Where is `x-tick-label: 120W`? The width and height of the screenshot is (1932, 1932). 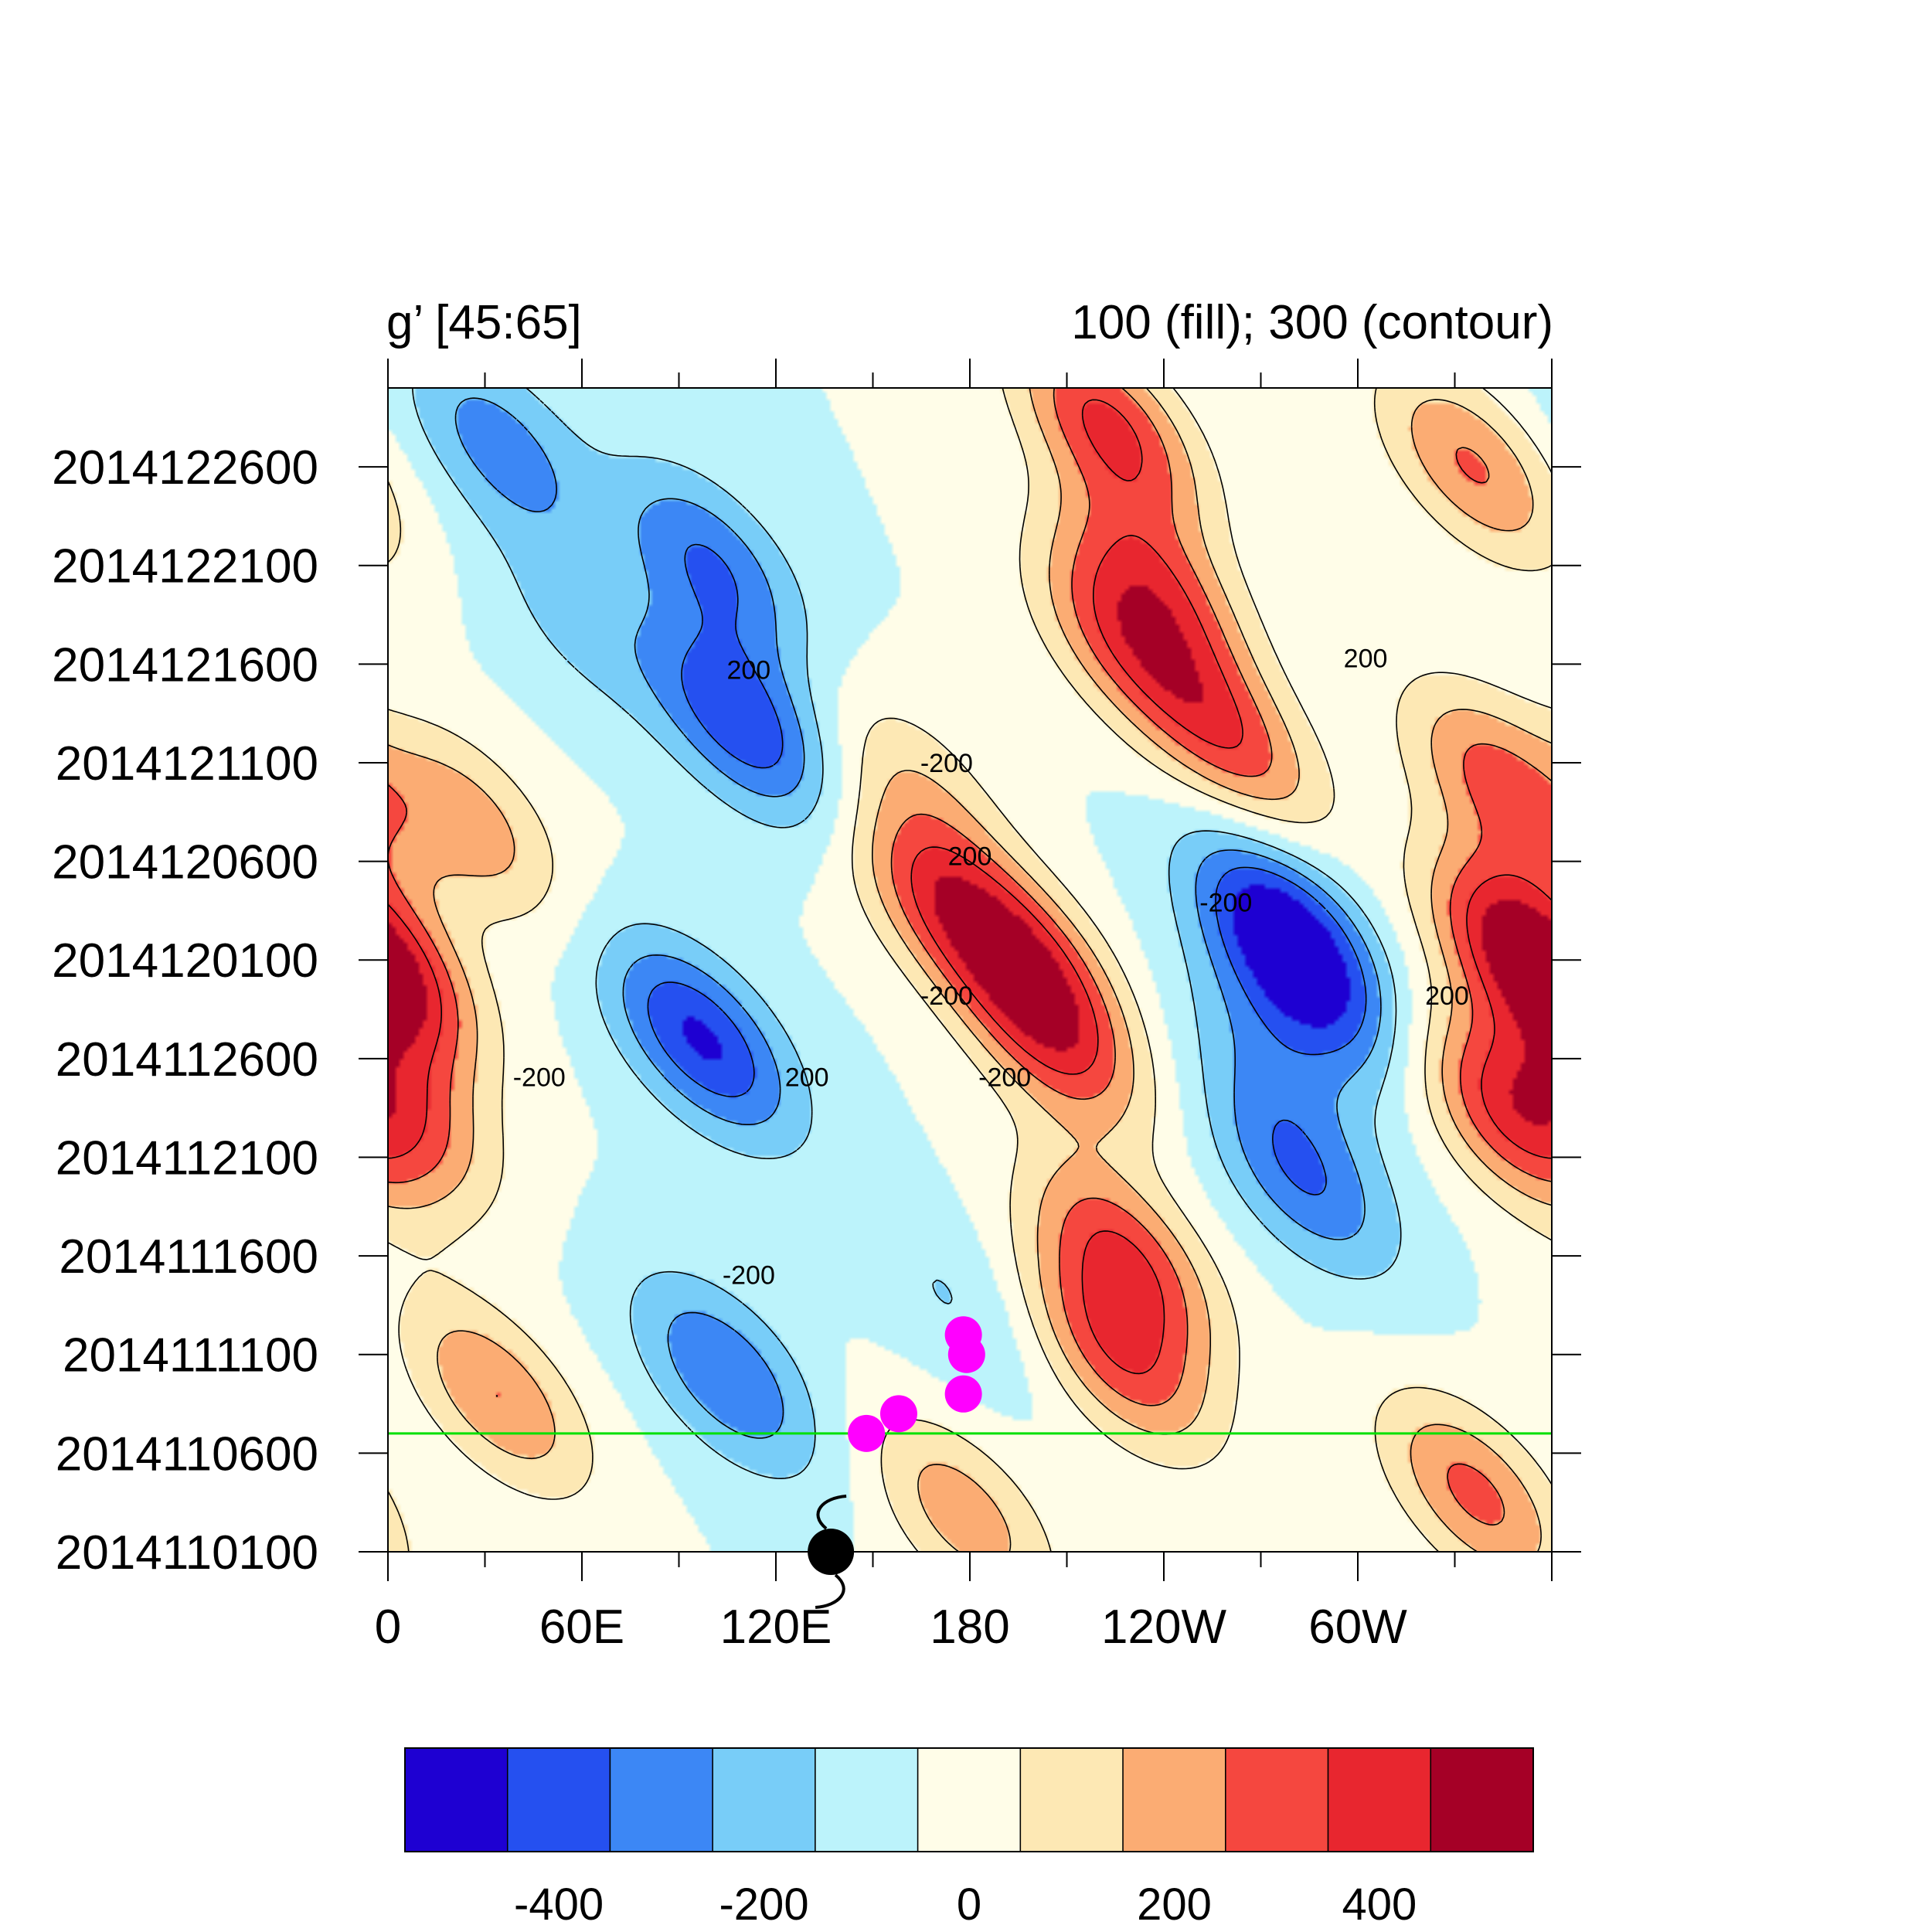 x-tick-label: 120W is located at coordinates (1163, 1627).